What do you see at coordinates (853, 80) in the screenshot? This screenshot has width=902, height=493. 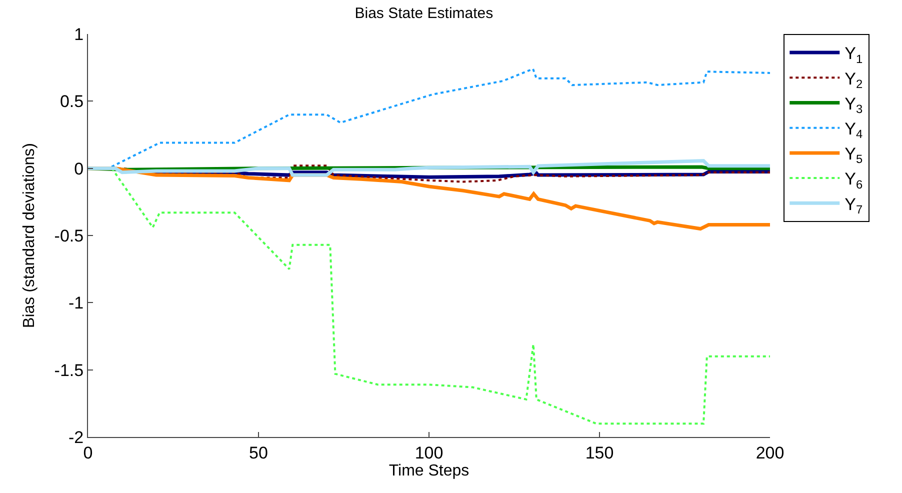 I see `legend-label: Y$_{2}$` at bounding box center [853, 80].